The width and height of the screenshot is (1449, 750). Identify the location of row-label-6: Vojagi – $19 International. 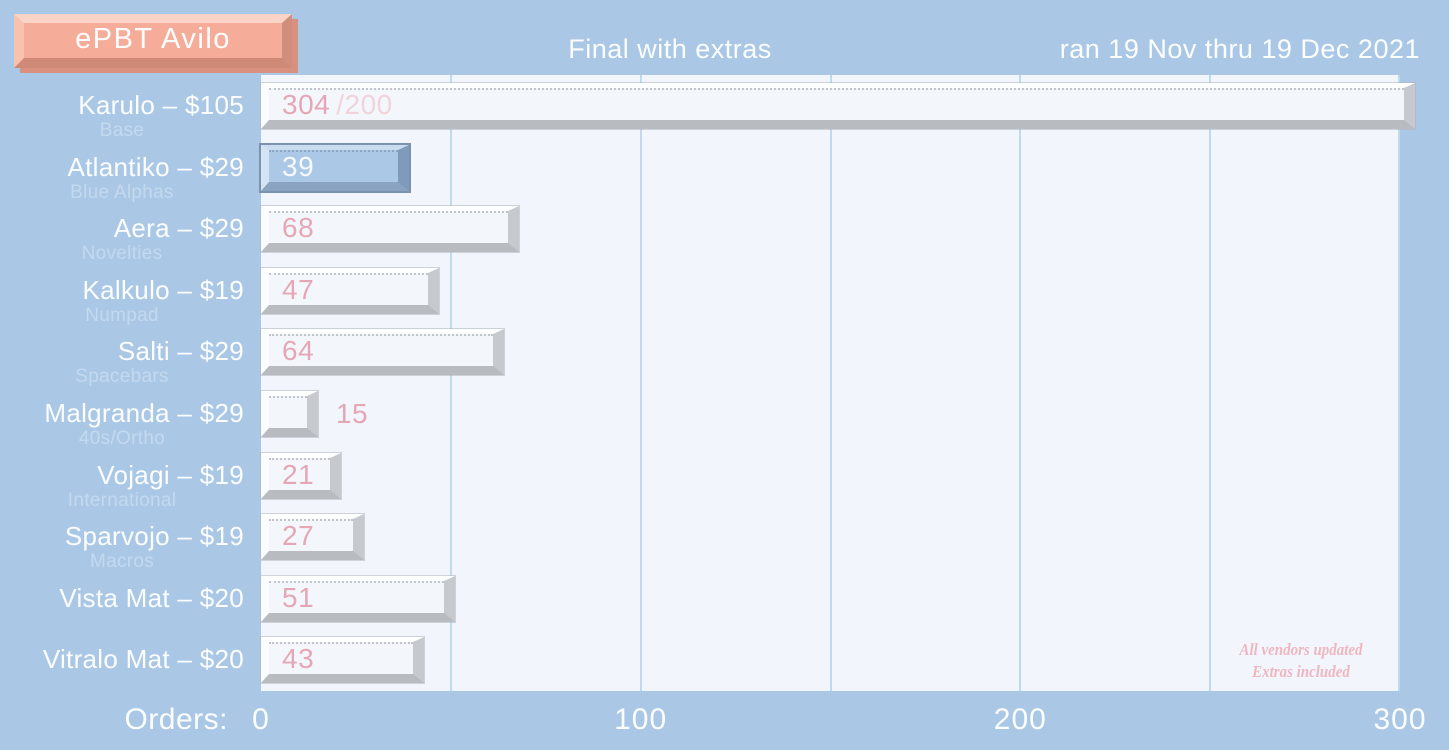
(122, 486).